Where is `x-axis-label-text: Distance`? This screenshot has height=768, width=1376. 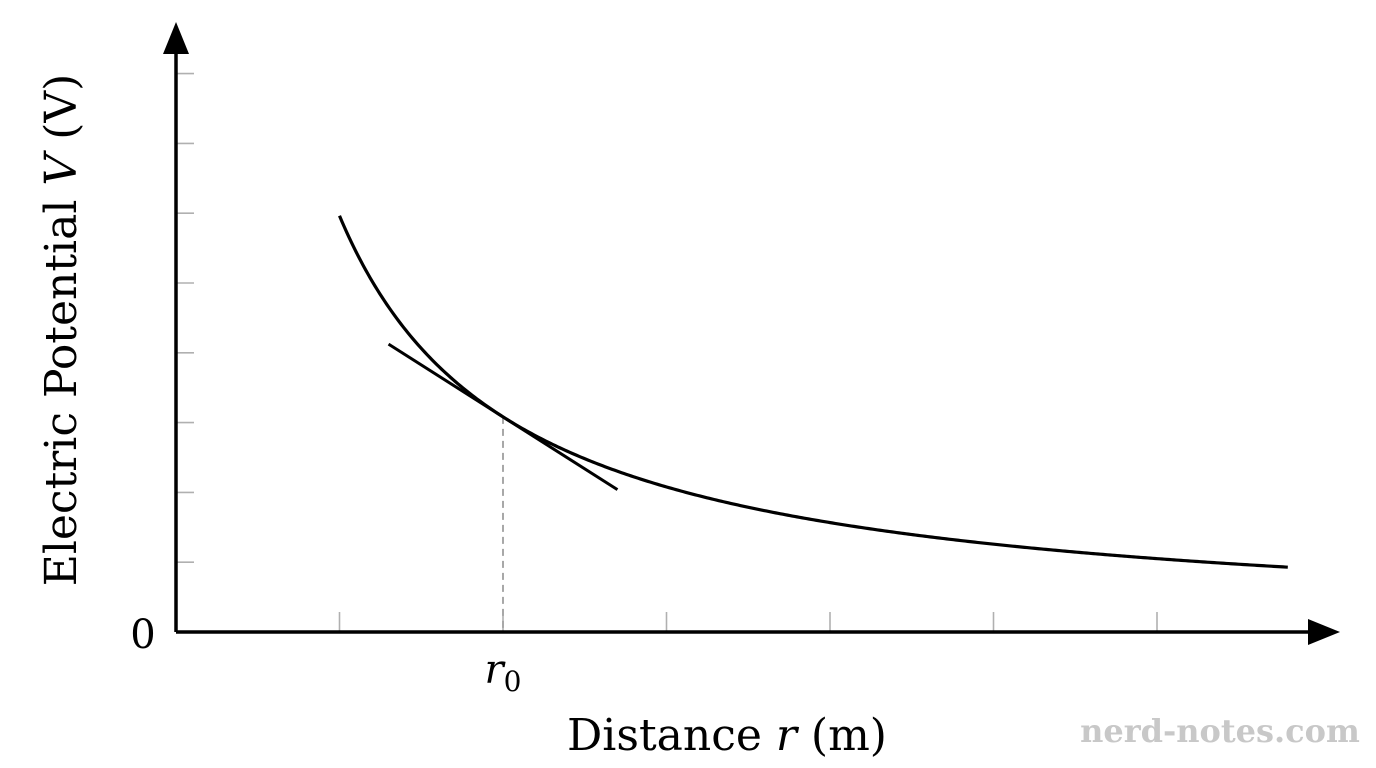 x-axis-label-text: Distance is located at coordinates (671, 735).